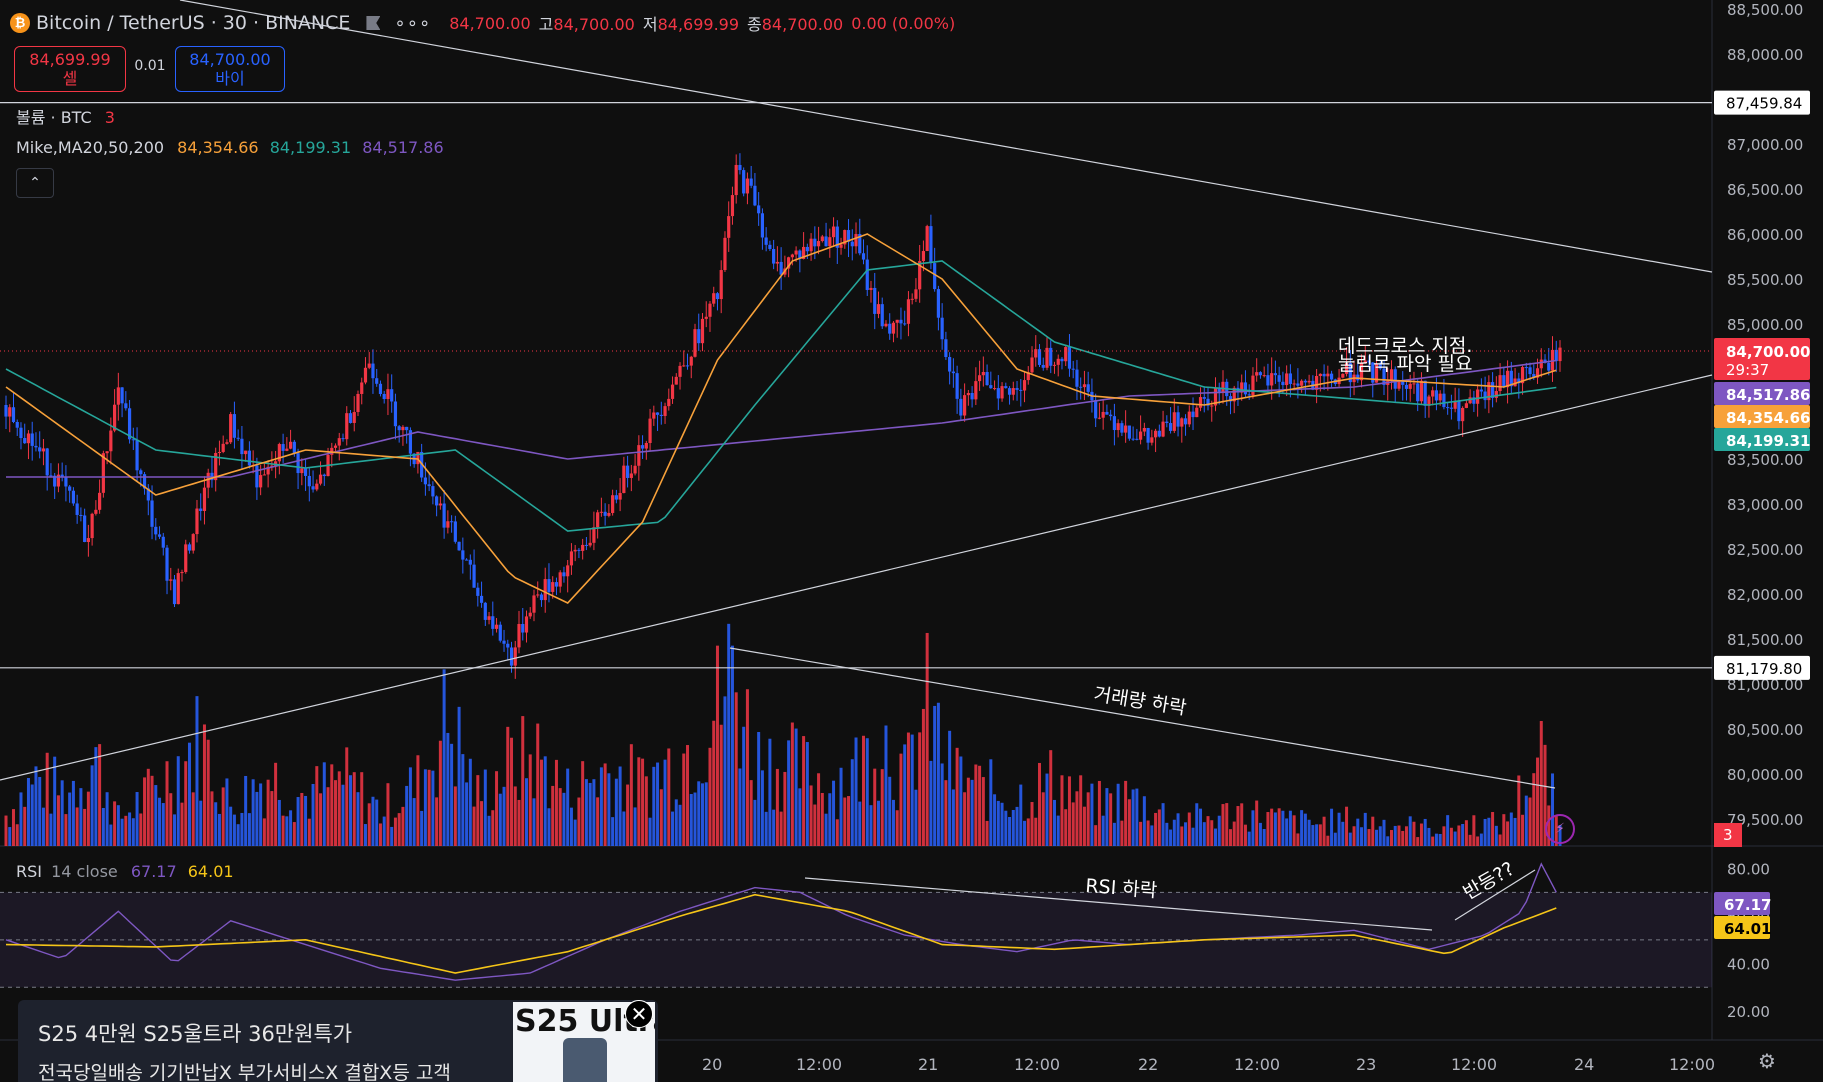 This screenshot has width=1823, height=1082. Describe the element at coordinates (1765, 280) in the screenshot. I see `price-tick-label: 85,500.00` at that location.